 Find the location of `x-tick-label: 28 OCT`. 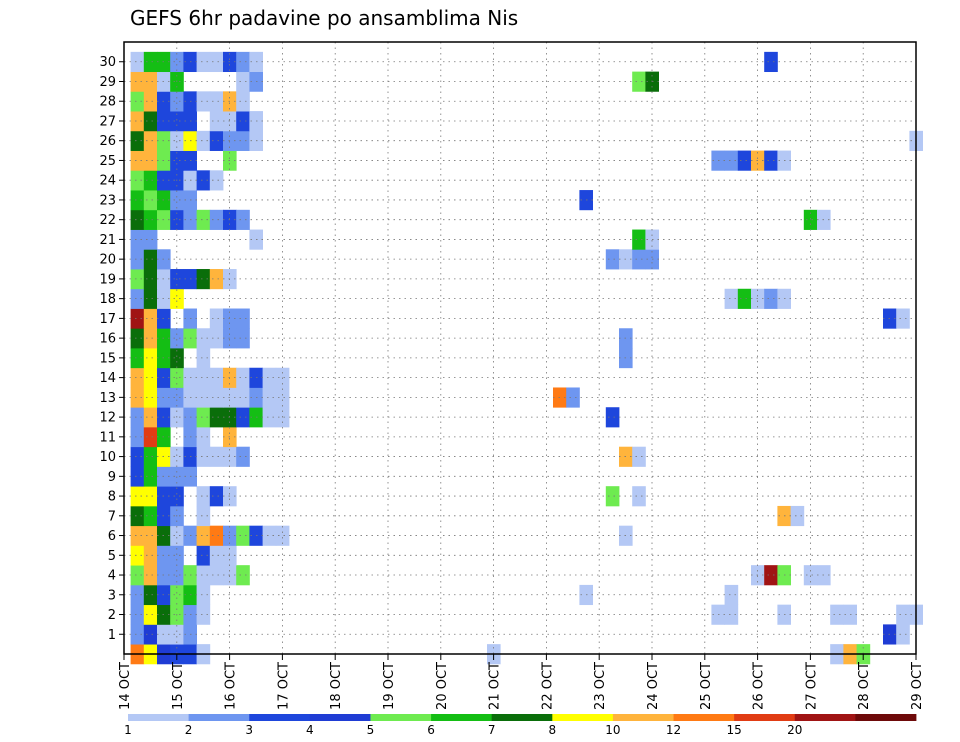

x-tick-label: 28 OCT is located at coordinates (864, 686).